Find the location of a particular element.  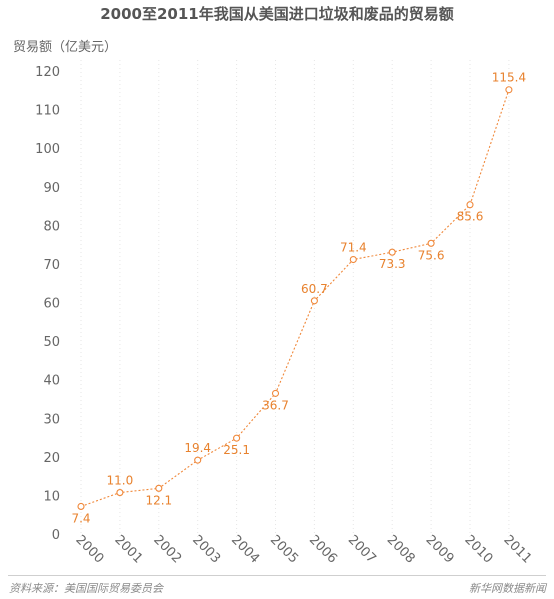

data-point-2008 is located at coordinates (392, 252).